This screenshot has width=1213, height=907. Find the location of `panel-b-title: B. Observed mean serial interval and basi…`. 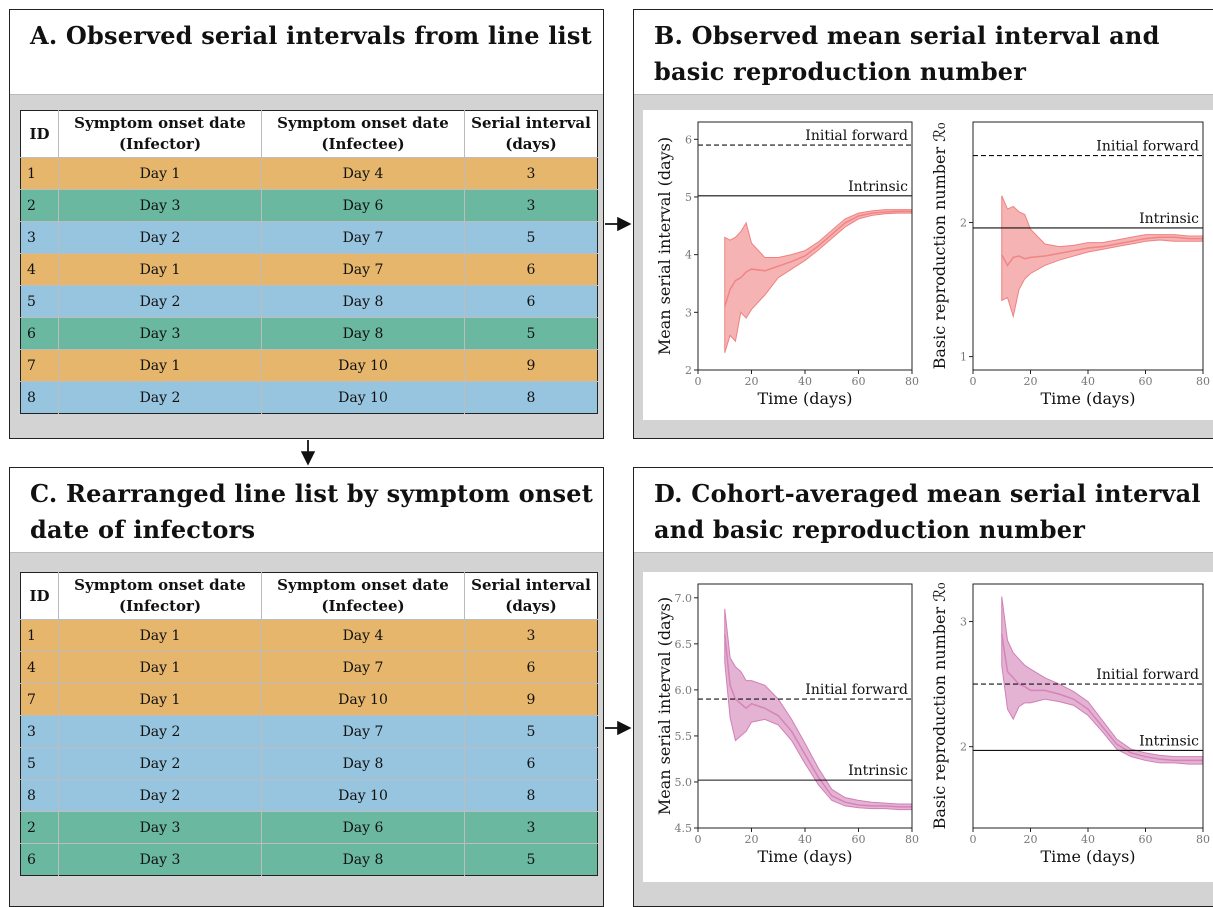

panel-b-title: B. Observed mean serial interval and basi… is located at coordinates (907, 53).